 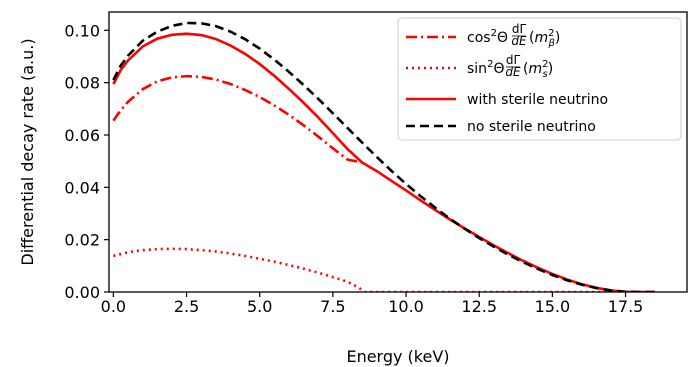 I want to click on svg-text: cos2Θ, so click(x=487, y=37).